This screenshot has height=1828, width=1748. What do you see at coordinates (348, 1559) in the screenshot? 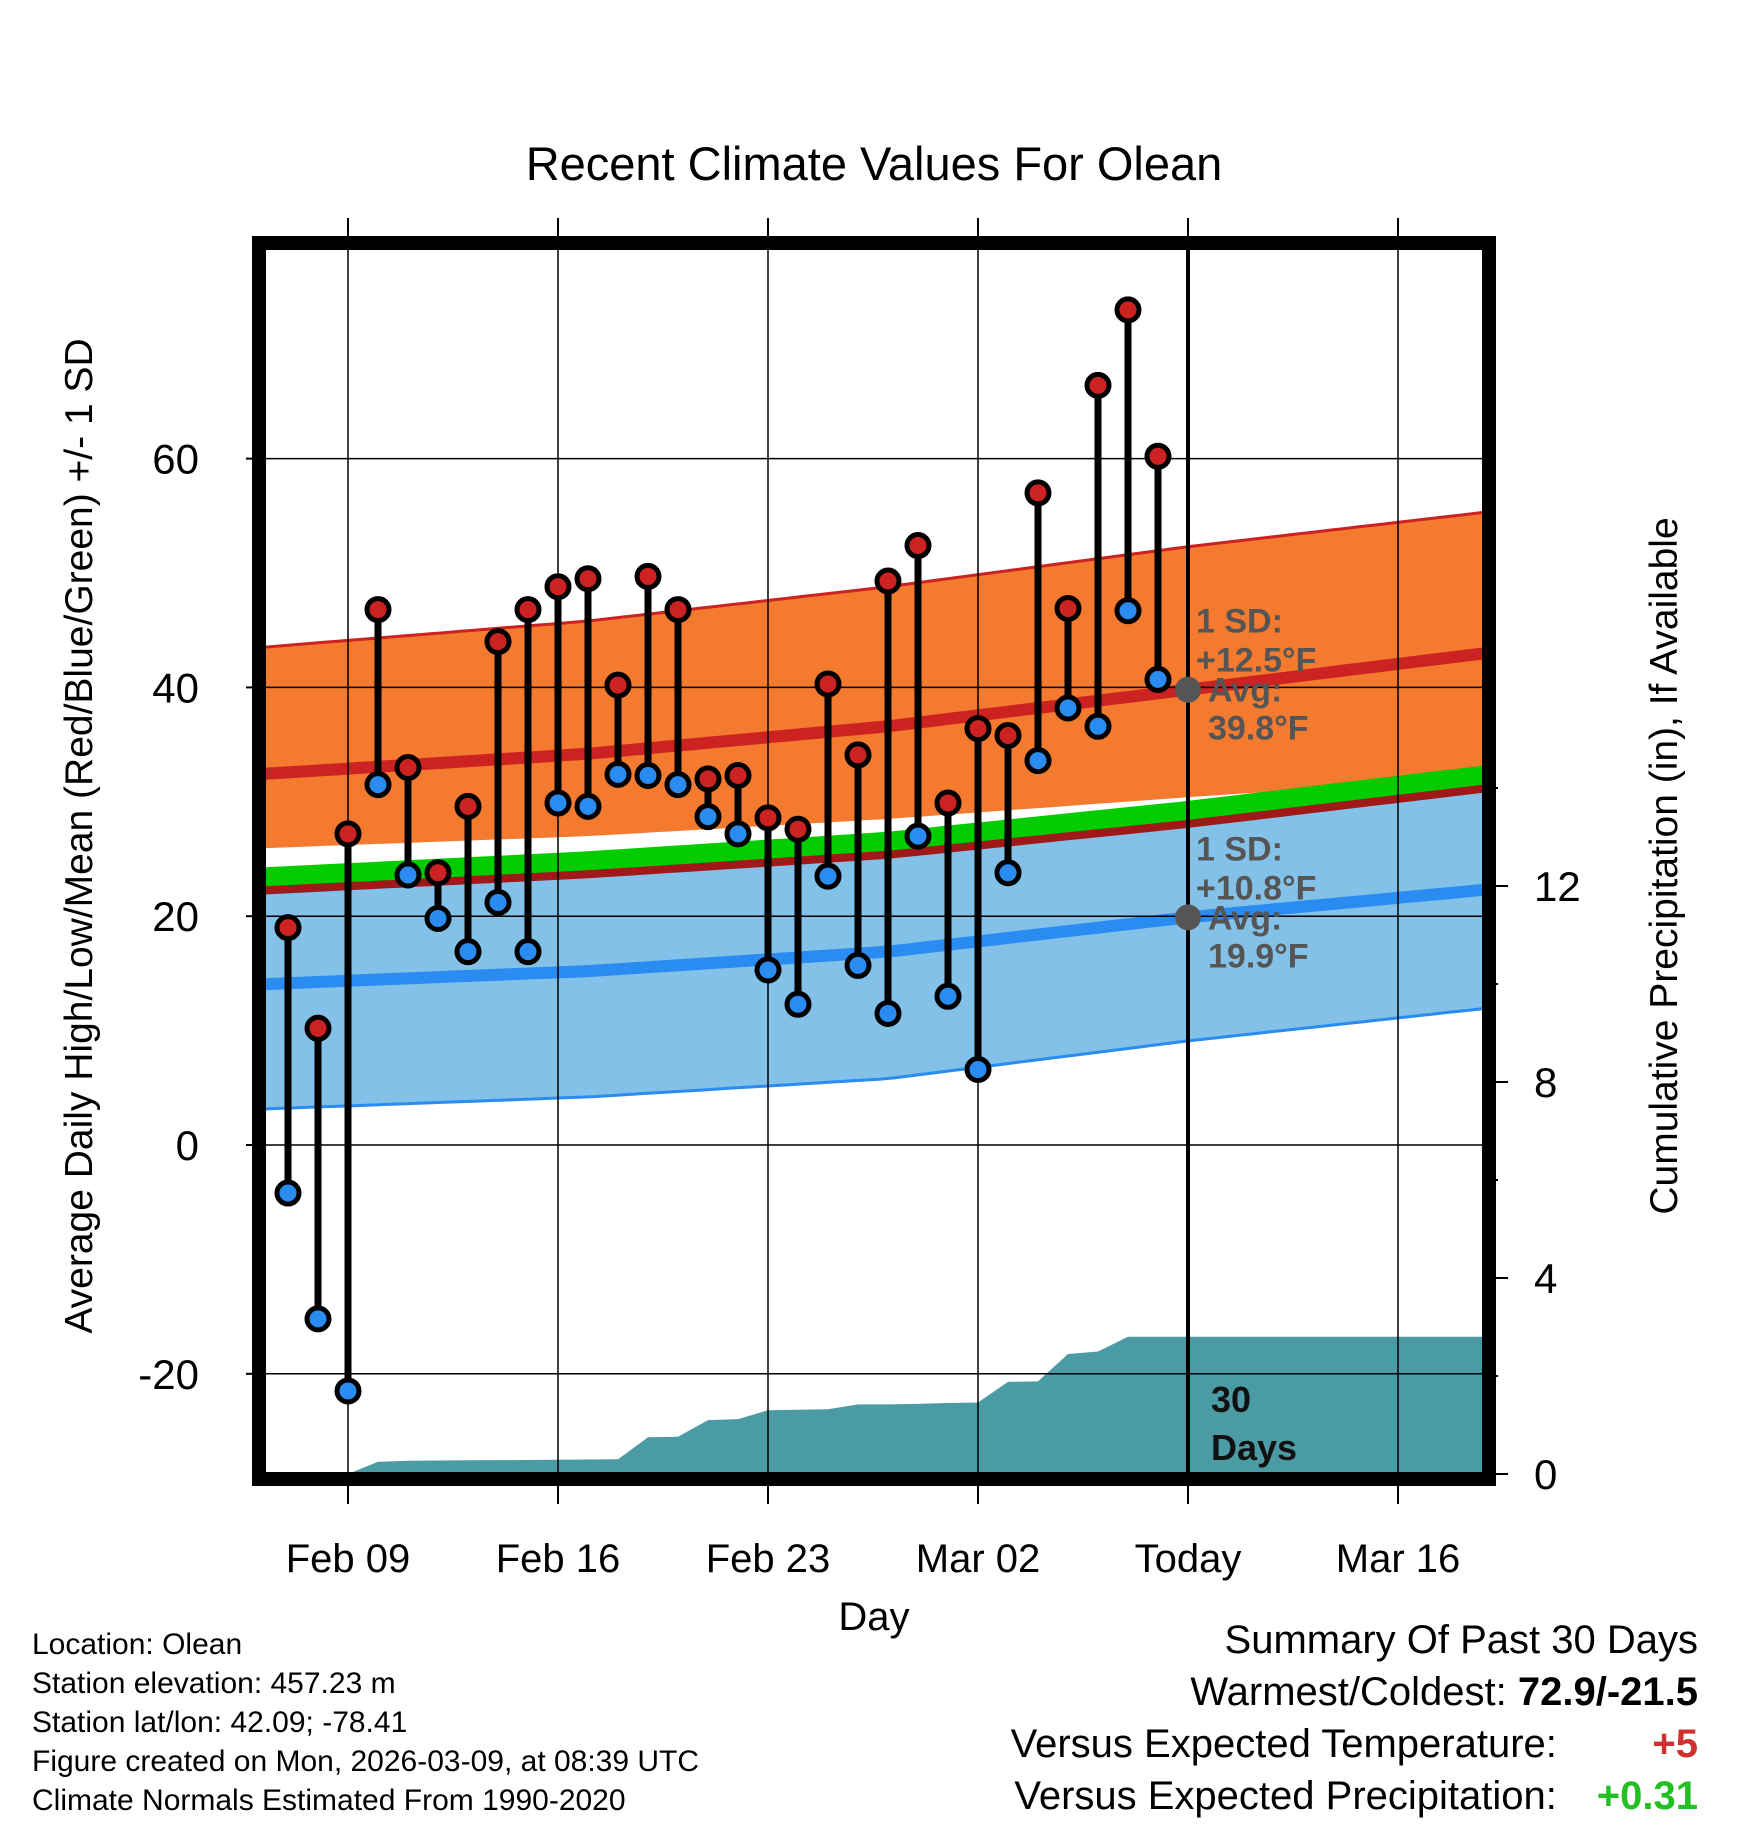
I see `x-tick-label: Feb 09` at bounding box center [348, 1559].